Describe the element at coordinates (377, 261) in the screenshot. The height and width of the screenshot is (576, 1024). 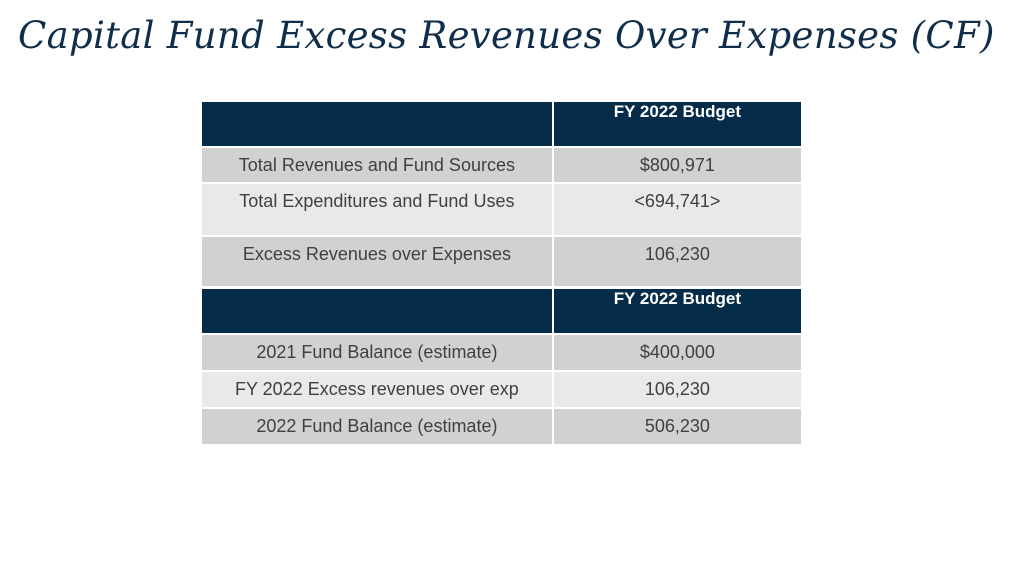
I see `row-label: Excess Revenues over Expenses` at that location.